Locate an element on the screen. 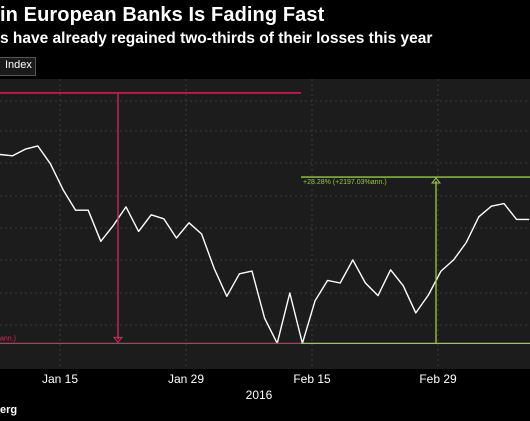 The image size is (530, 421). legend-label: Index is located at coordinates (18, 65).